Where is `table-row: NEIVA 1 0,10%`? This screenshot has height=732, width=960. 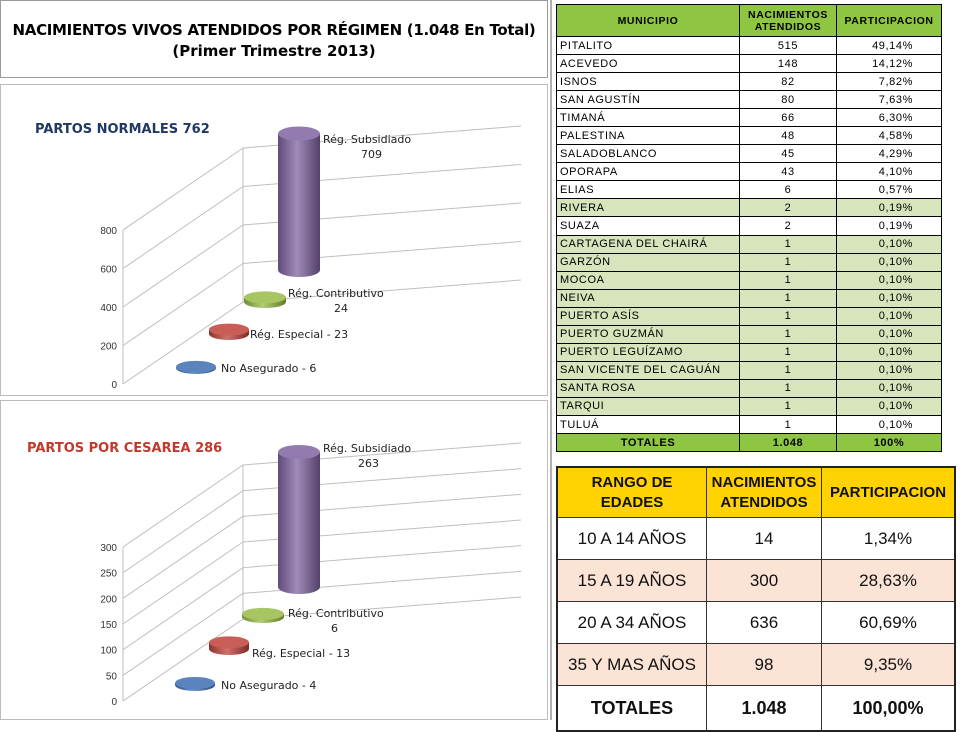 table-row: NEIVA 1 0,10% is located at coordinates (749, 298).